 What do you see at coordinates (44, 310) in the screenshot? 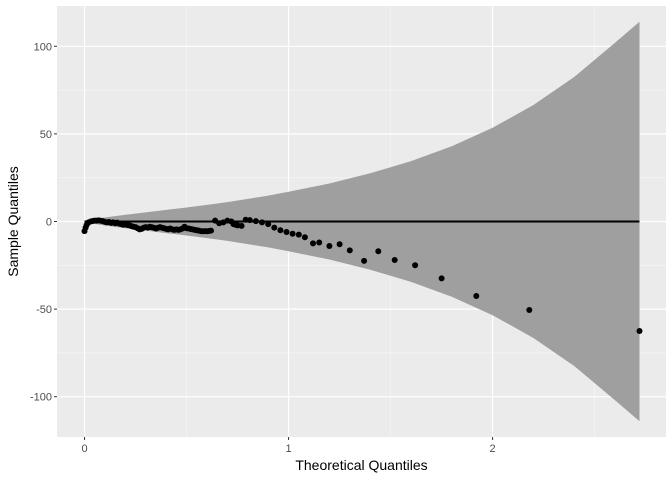
I see `y-tick-label: -50` at bounding box center [44, 310].